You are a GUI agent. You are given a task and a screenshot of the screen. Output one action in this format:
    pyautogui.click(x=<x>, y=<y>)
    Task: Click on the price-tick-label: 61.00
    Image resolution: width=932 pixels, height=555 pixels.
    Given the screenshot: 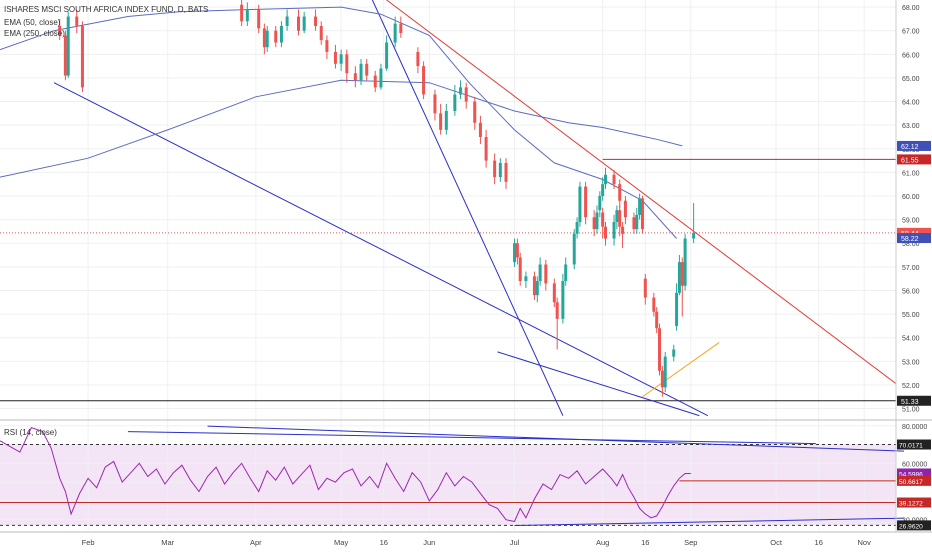 What is the action you would take?
    pyautogui.click(x=911, y=173)
    